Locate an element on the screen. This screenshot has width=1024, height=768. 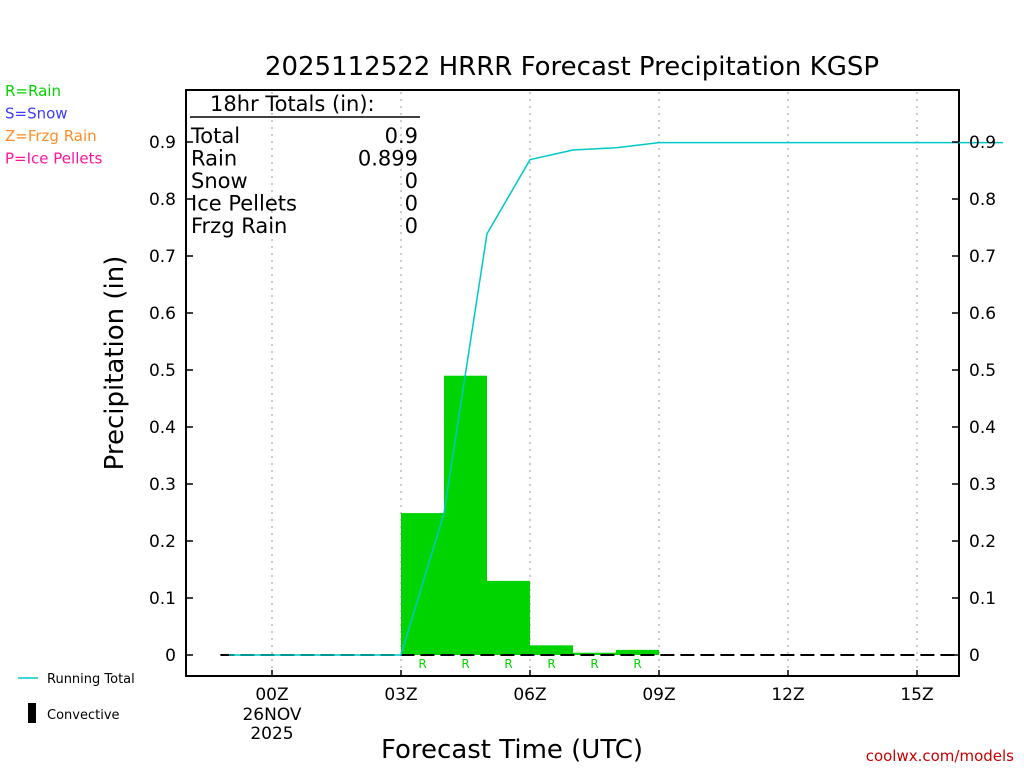
x-tick-label: 00Z is located at coordinates (271, 695).